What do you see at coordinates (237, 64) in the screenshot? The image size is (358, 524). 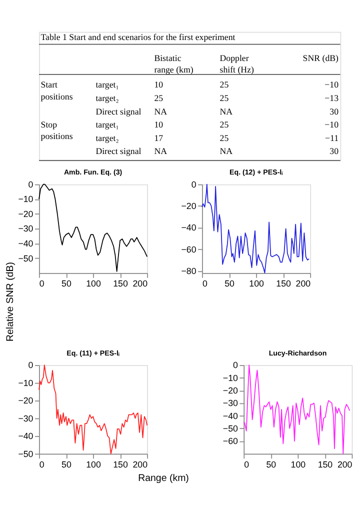 I see `text: Doppler shift (Hz)` at bounding box center [237, 64].